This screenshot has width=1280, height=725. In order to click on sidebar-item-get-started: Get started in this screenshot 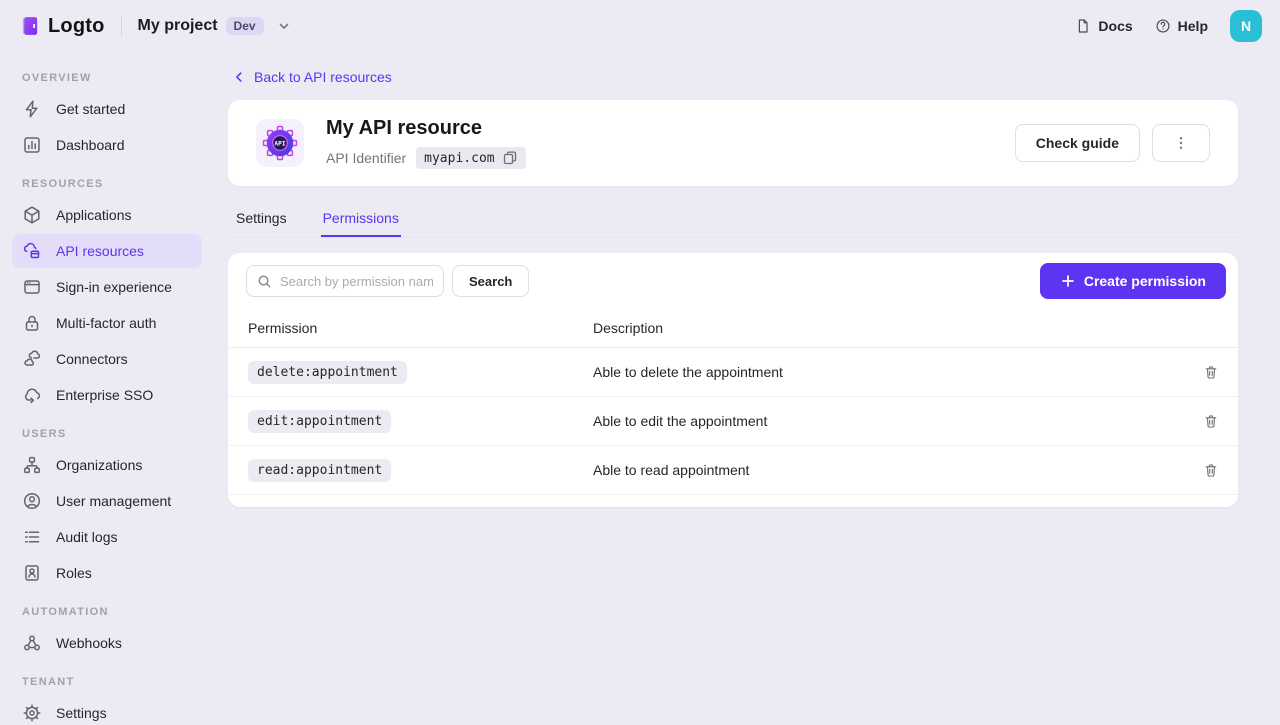, I will do `click(107, 109)`.